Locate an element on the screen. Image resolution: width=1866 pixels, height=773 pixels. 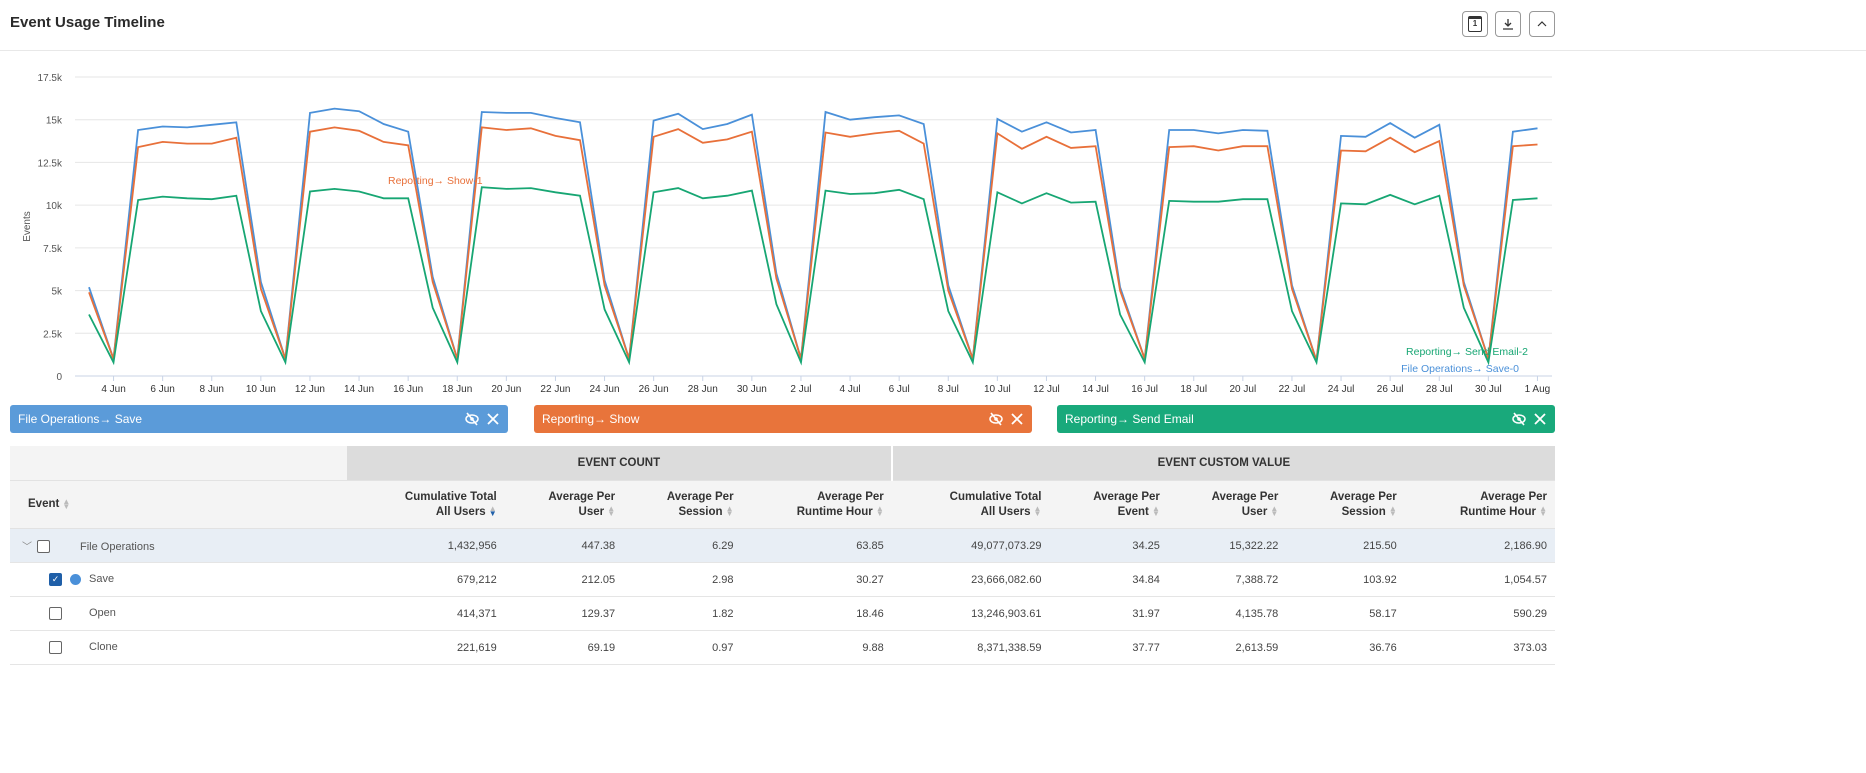
chip-label: Reporting→ Show is located at coordinates (591, 419).